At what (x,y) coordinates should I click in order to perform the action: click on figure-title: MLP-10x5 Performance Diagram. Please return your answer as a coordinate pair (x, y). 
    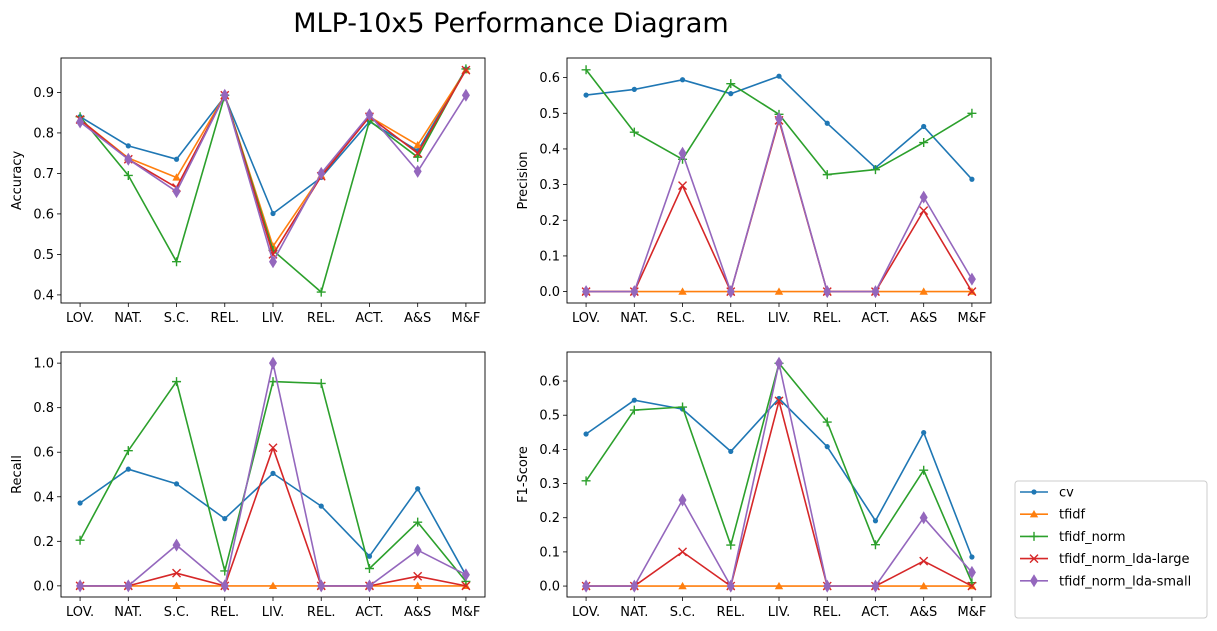
    Looking at the image, I should click on (510, 23).